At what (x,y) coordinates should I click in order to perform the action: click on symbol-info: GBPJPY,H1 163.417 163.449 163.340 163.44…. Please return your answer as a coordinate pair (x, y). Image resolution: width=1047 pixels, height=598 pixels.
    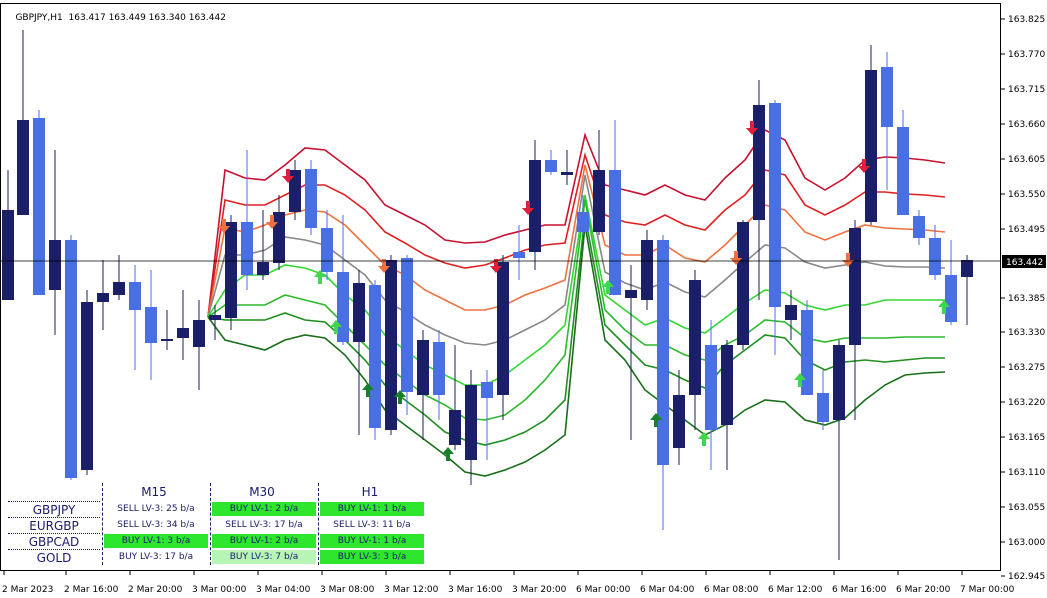
    Looking at the image, I should click on (115, 18).